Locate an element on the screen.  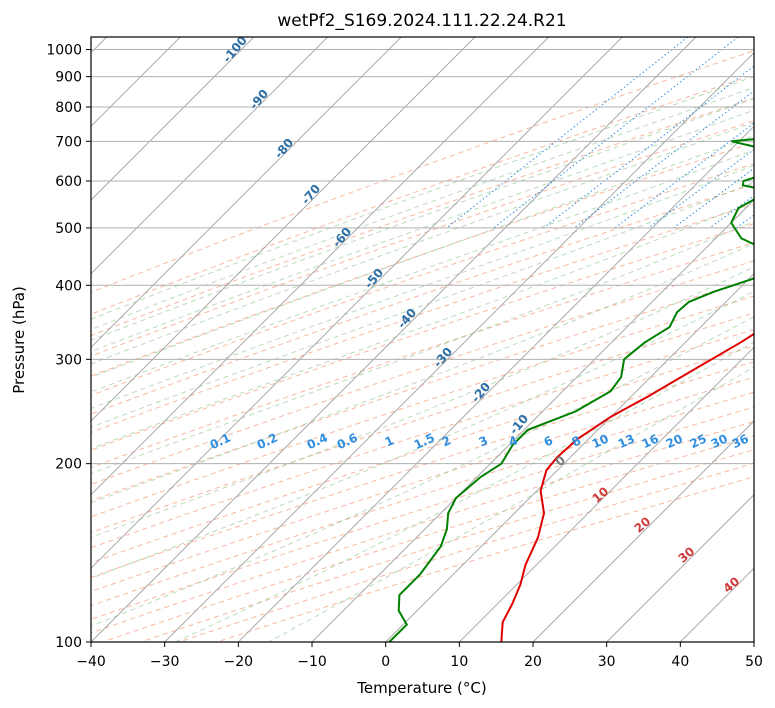
y-tick-label: 600 is located at coordinates (68, 182).